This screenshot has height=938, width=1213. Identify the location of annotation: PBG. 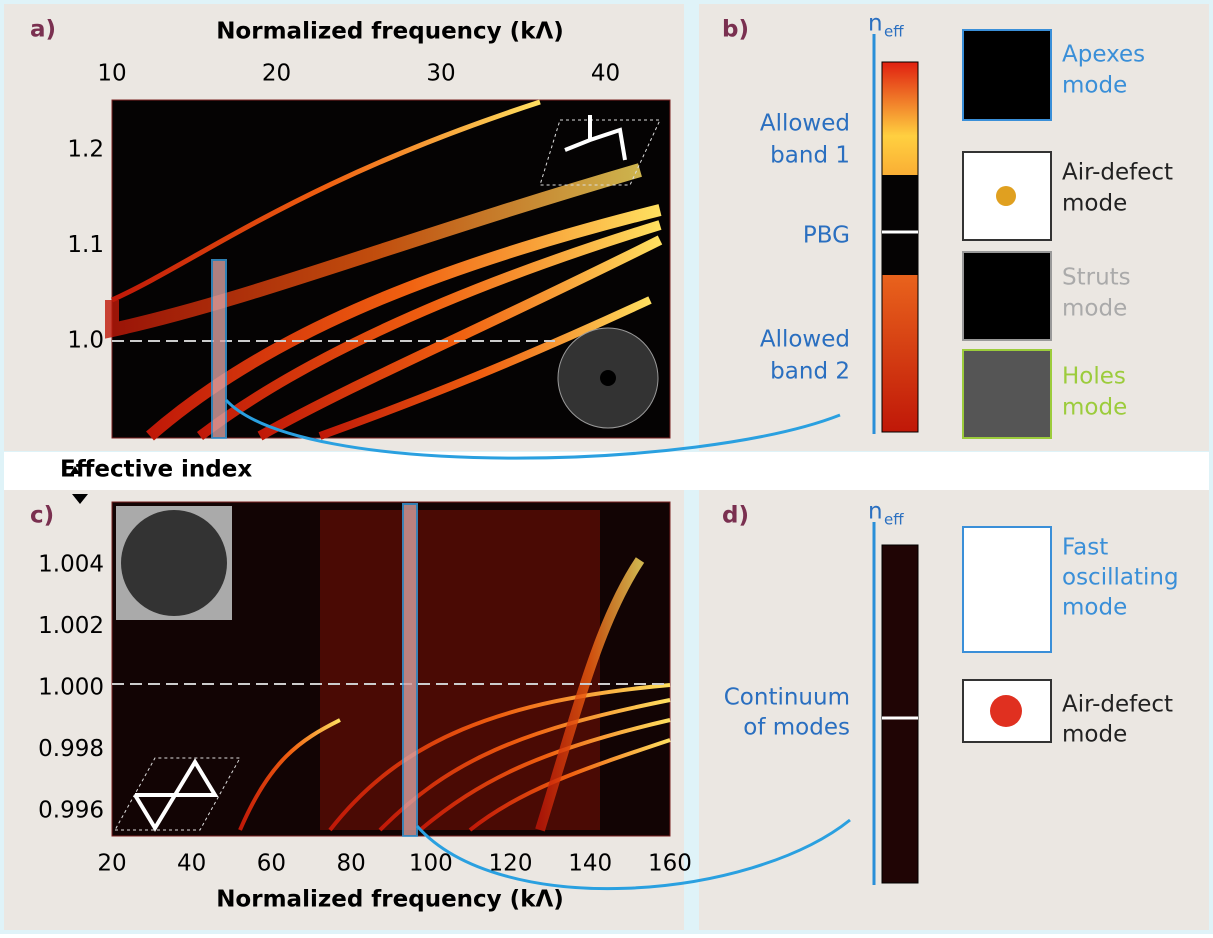
(826, 236).